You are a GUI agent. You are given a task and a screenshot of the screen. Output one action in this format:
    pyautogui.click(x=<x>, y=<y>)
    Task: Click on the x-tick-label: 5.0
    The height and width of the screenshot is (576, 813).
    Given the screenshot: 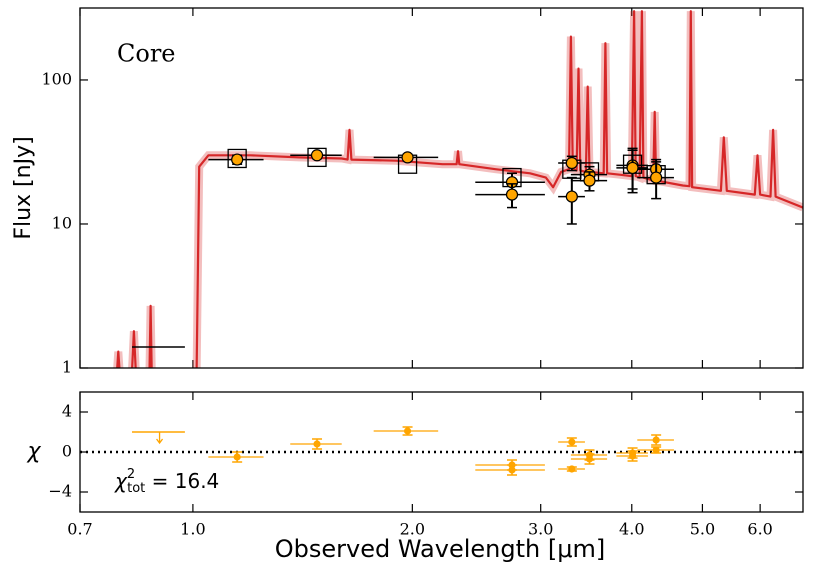 What is the action you would take?
    pyautogui.click(x=702, y=529)
    